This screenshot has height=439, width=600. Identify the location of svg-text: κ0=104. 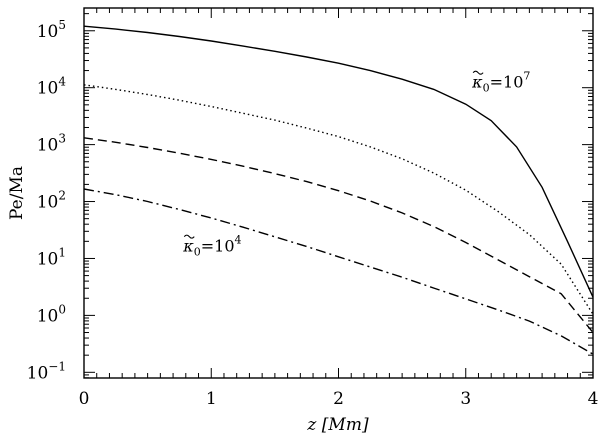
(211, 246).